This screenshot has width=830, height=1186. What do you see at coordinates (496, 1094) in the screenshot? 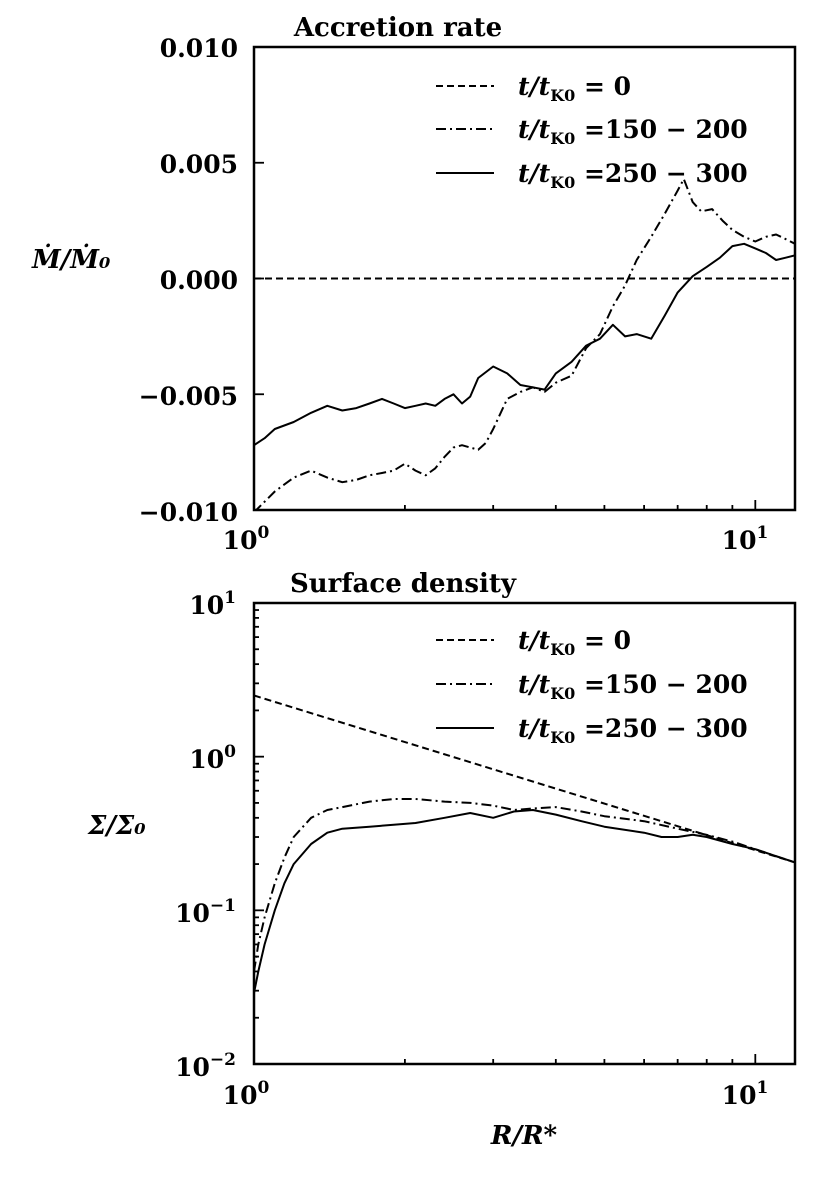
I see `surface-density-xtick-labels: 10⁰ 10¹` at bounding box center [496, 1094].